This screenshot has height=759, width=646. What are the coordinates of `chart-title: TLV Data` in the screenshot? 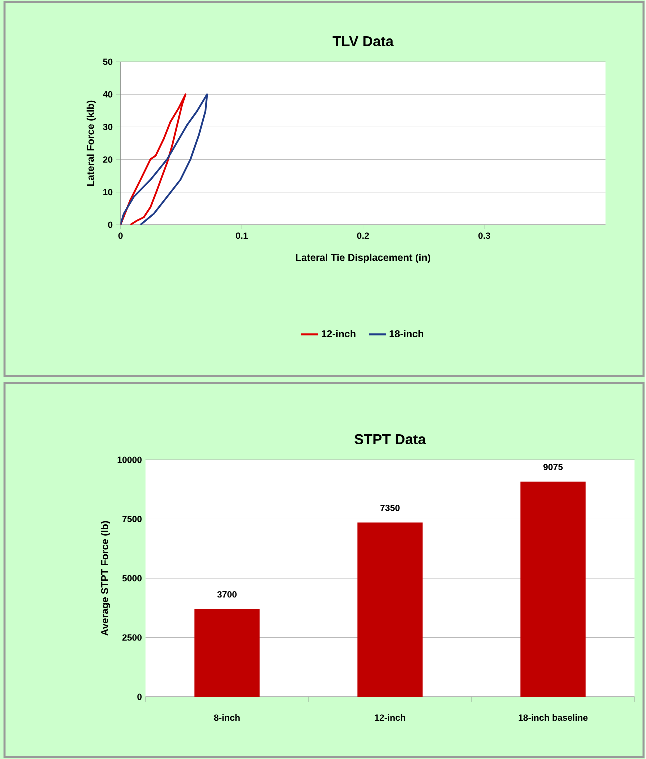 It's located at (363, 41).